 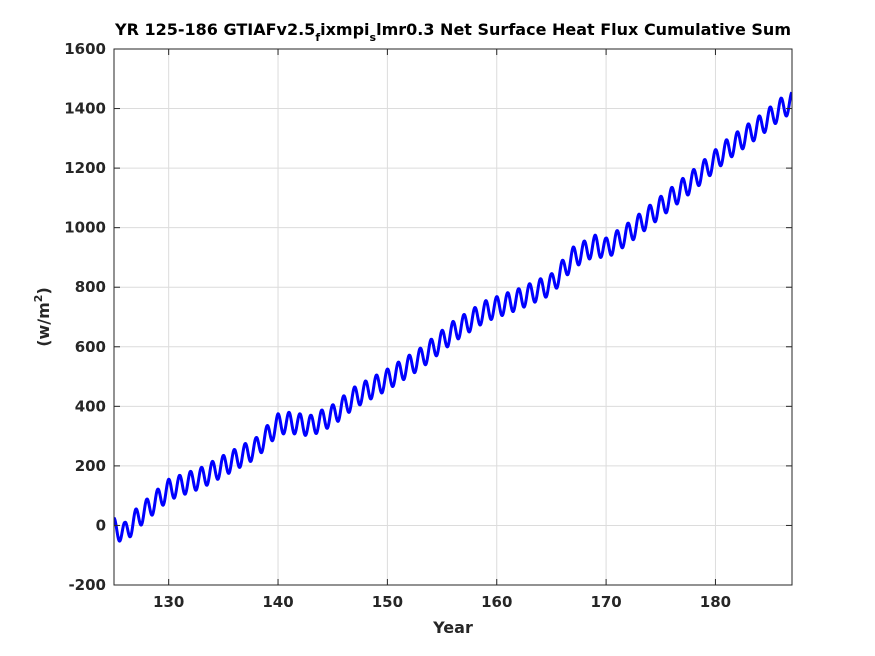 What do you see at coordinates (85, 168) in the screenshot?
I see `y-tick-label: 1200` at bounding box center [85, 168].